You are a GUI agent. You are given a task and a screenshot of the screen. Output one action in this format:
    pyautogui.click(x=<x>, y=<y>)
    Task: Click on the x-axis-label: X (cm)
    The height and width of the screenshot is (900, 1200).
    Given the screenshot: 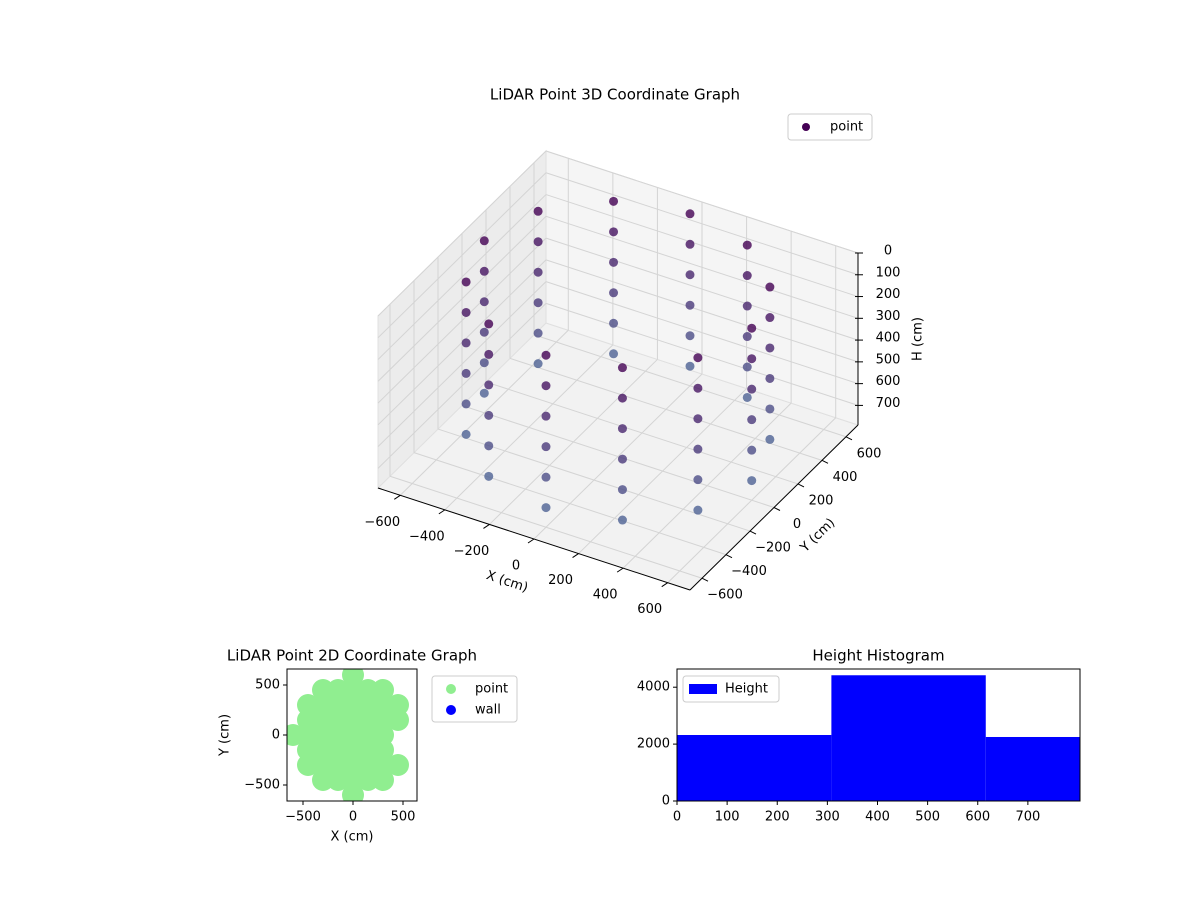 What is the action you would take?
    pyautogui.click(x=352, y=837)
    